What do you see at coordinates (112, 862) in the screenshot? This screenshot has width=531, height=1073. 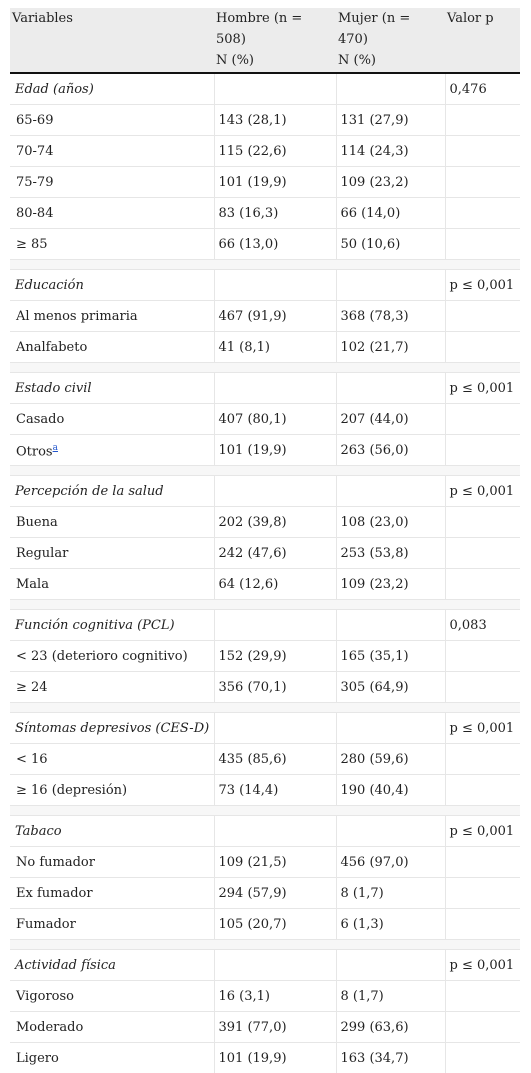 I see `row-label: No fumador` at bounding box center [112, 862].